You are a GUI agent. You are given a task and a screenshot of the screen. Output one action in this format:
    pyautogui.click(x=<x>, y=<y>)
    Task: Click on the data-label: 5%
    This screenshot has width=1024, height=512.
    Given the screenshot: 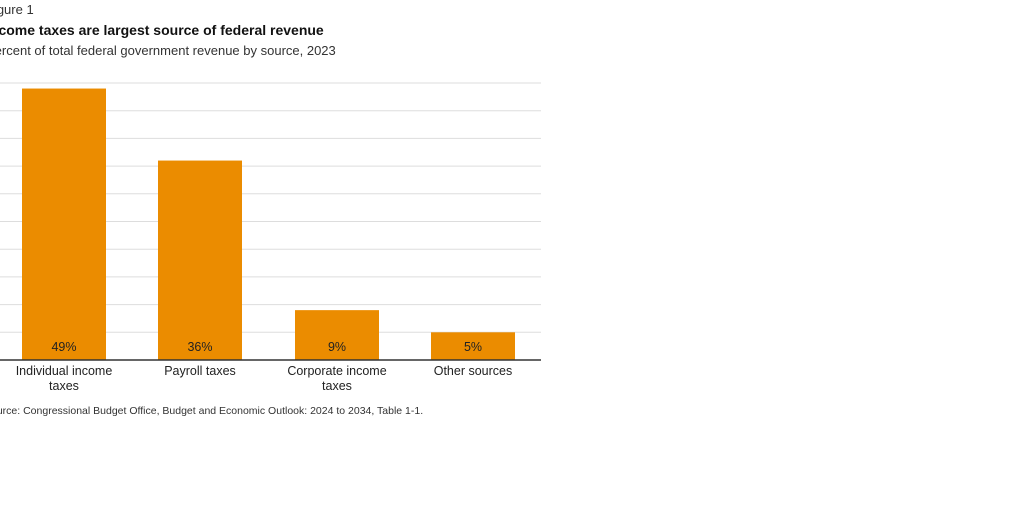 What is the action you would take?
    pyautogui.click(x=473, y=347)
    